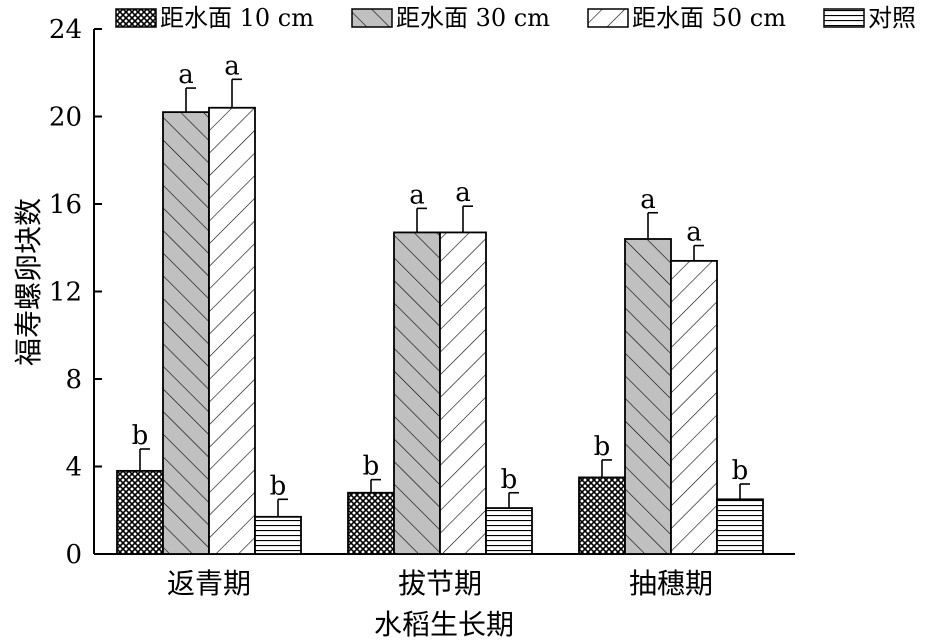 This screenshot has height=643, width=945. Describe the element at coordinates (709, 18) in the screenshot. I see `legend-label-50cm: 距水面 50 cm` at that location.